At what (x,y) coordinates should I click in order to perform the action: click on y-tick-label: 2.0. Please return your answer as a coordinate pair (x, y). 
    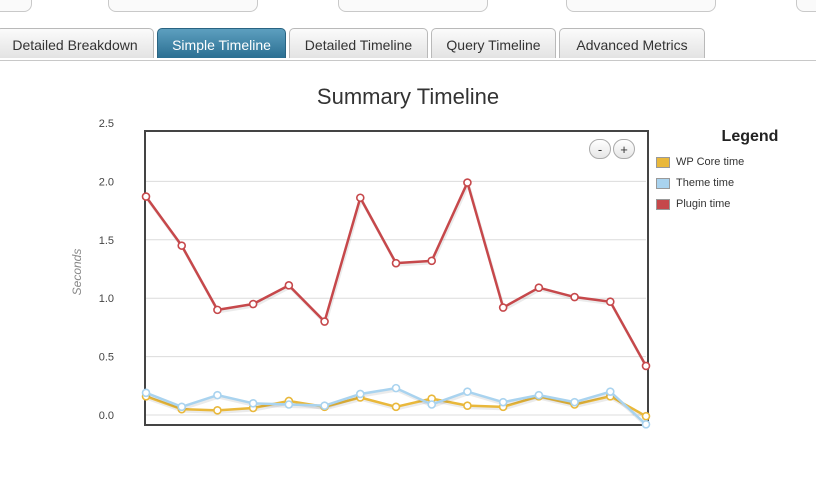
    Looking at the image, I should click on (106, 182).